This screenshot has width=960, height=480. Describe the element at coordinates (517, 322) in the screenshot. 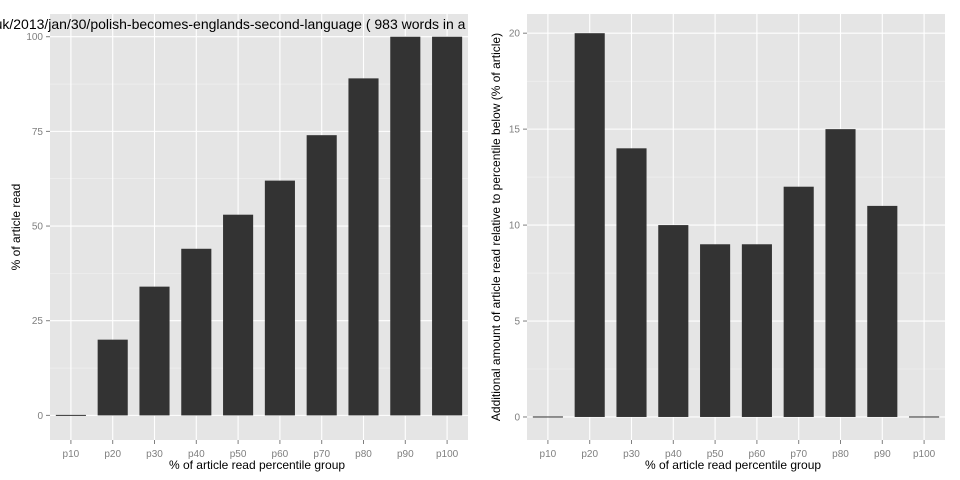

I see `right-y-tick-label: 5` at that location.